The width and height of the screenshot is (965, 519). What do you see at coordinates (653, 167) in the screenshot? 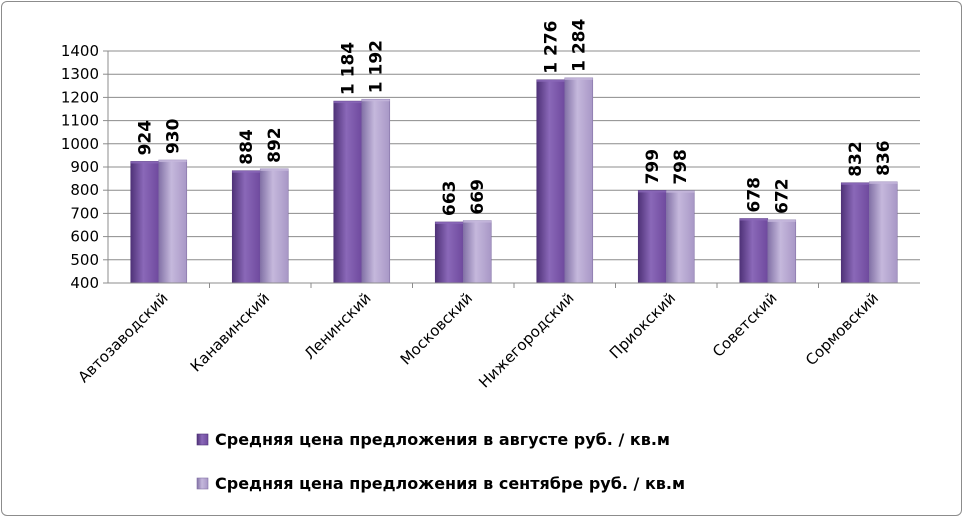
I see `data-label: 799` at bounding box center [653, 167].